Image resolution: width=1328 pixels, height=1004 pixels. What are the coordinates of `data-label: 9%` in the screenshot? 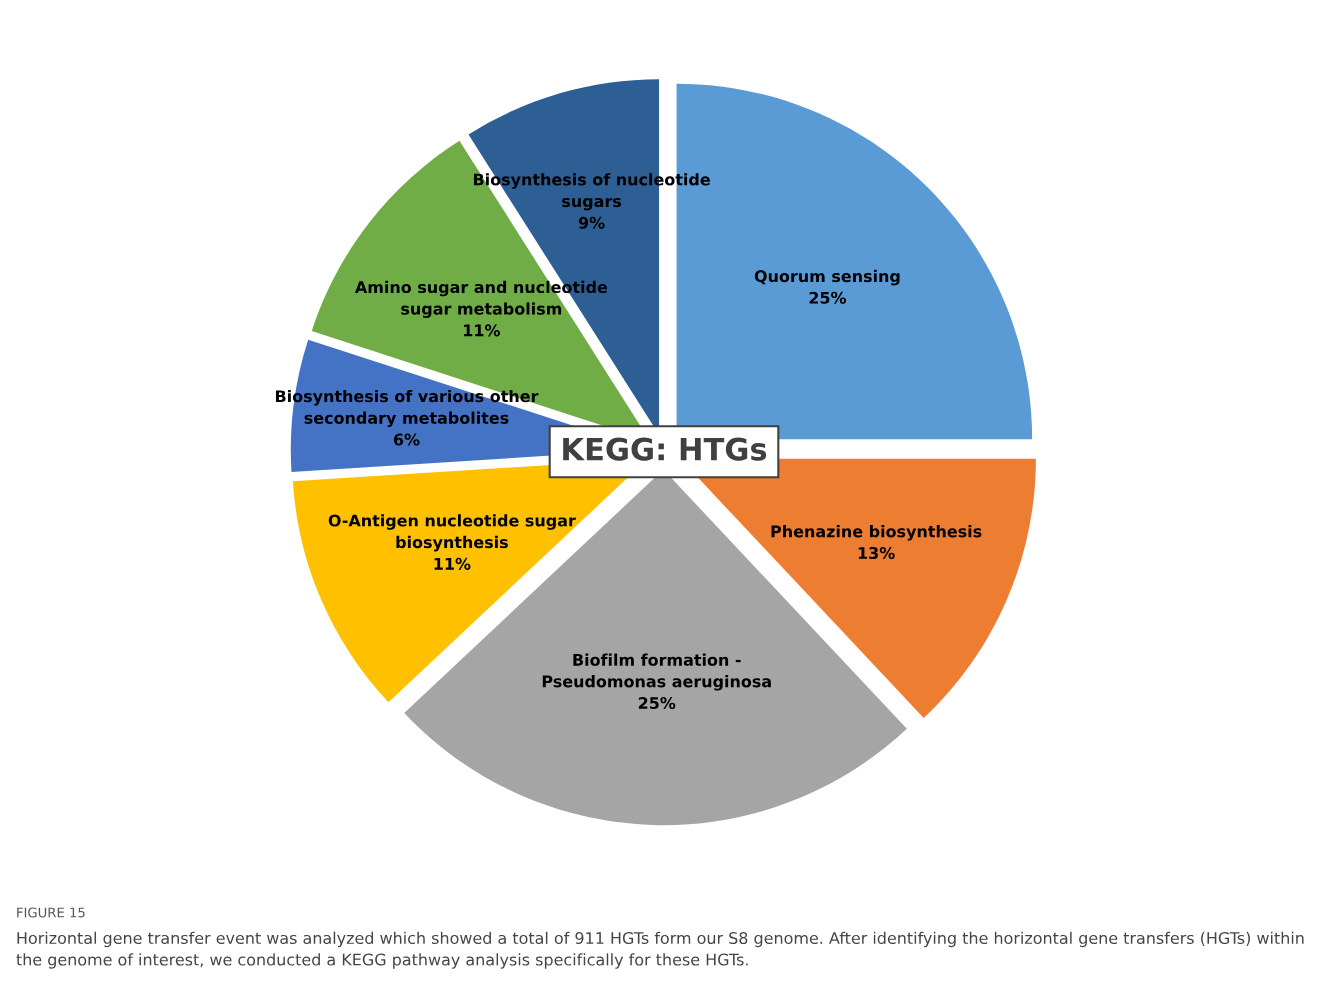 It's located at (591, 222).